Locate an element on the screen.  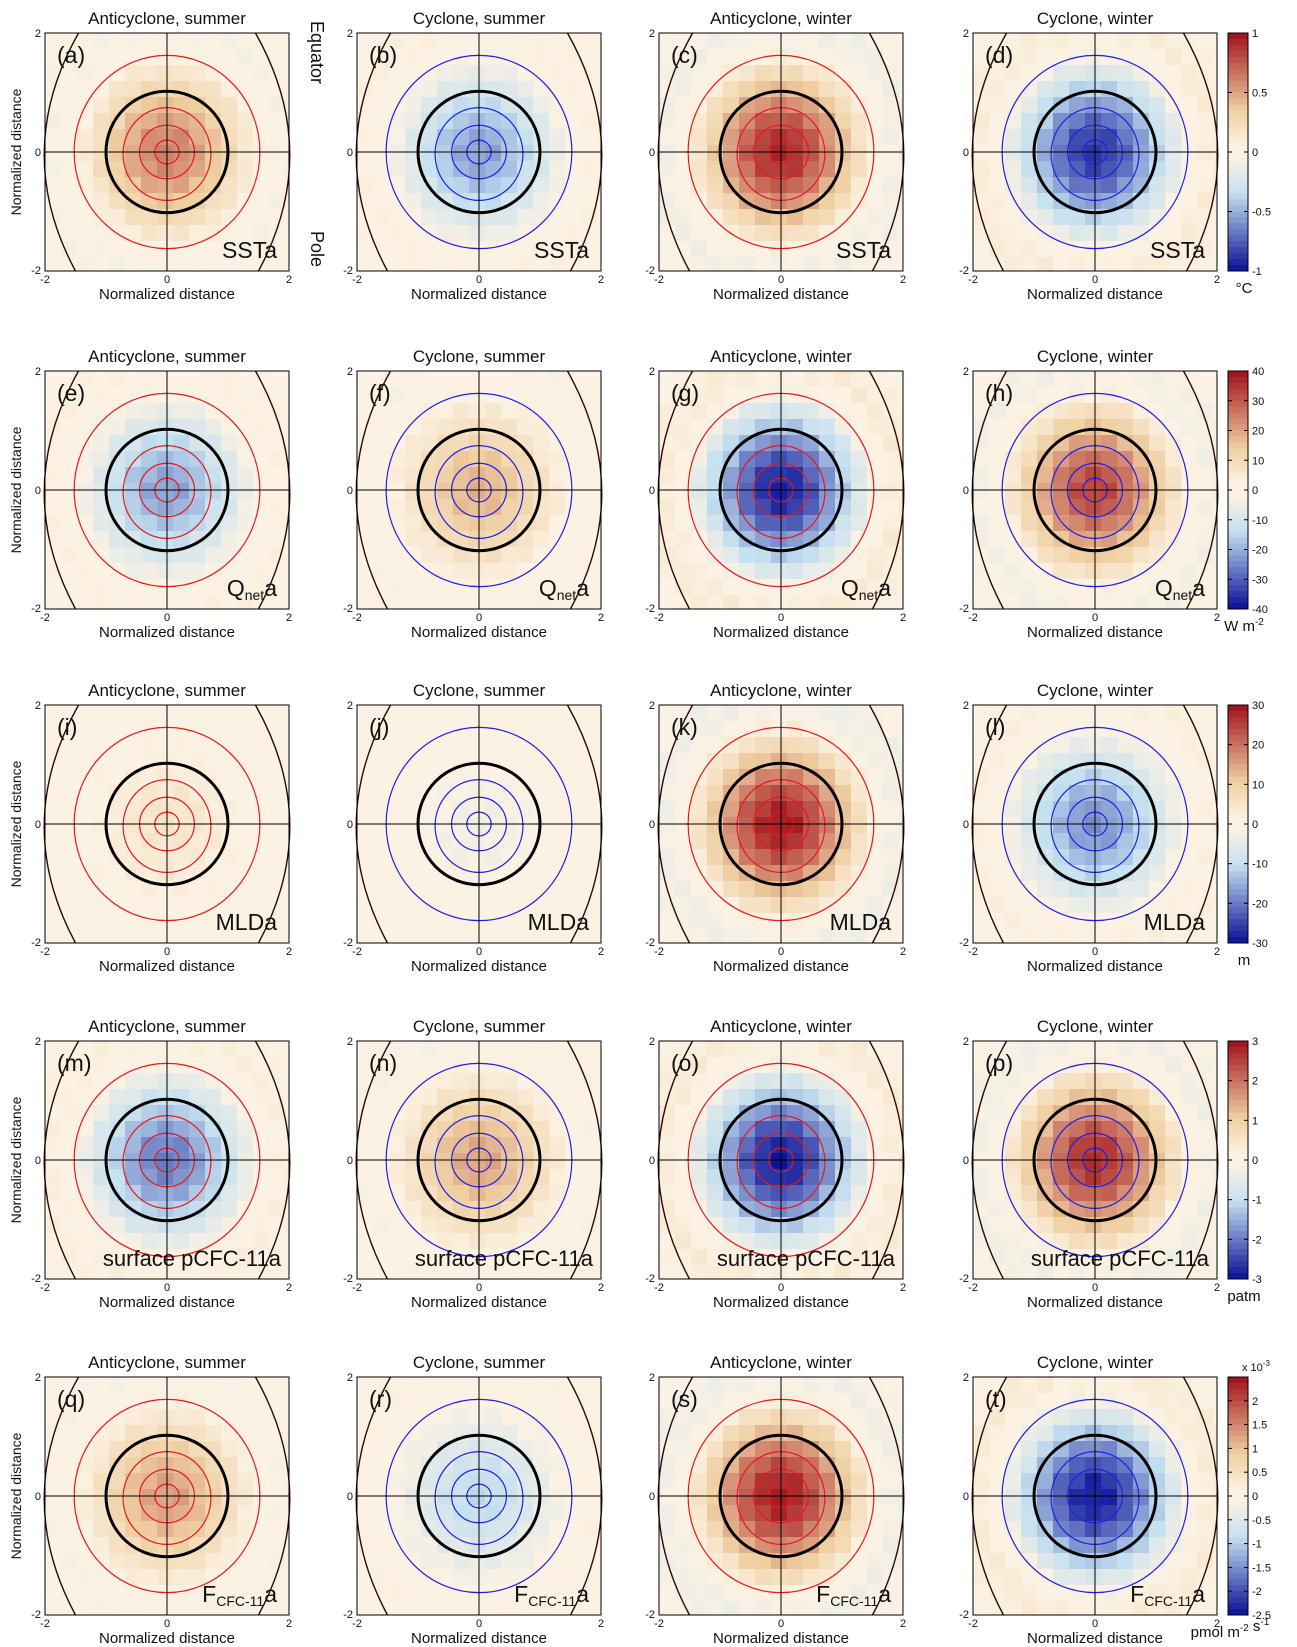
colorbar-tick-label: -3 is located at coordinates (1257, 1280).